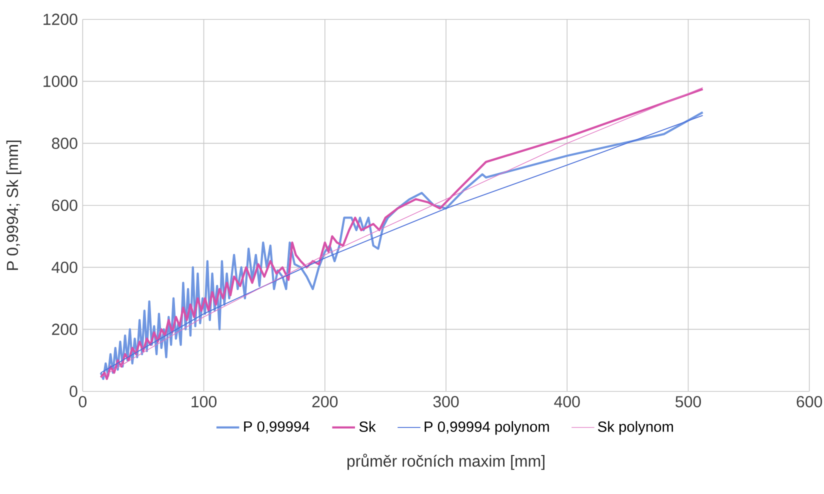  What do you see at coordinates (65, 267) in the screenshot?
I see `y-tick-label: 400` at bounding box center [65, 267].